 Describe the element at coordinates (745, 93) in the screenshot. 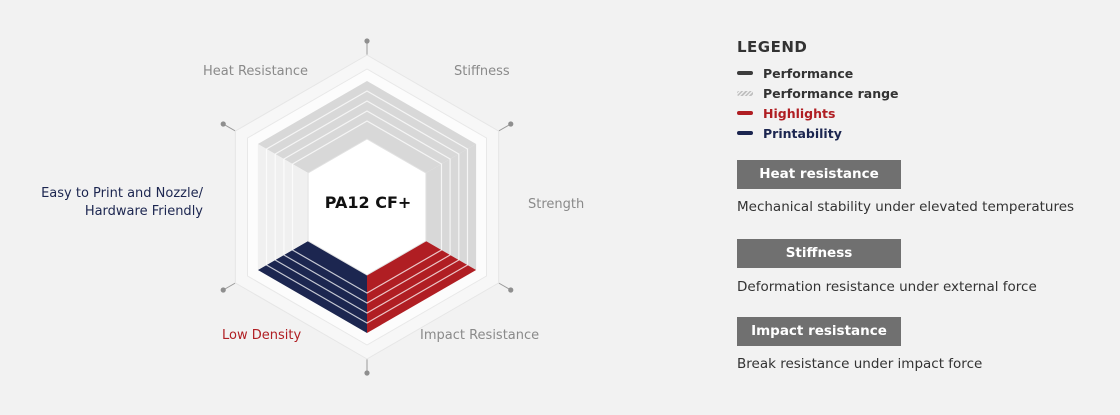

I see `performance-range-swatch` at that location.